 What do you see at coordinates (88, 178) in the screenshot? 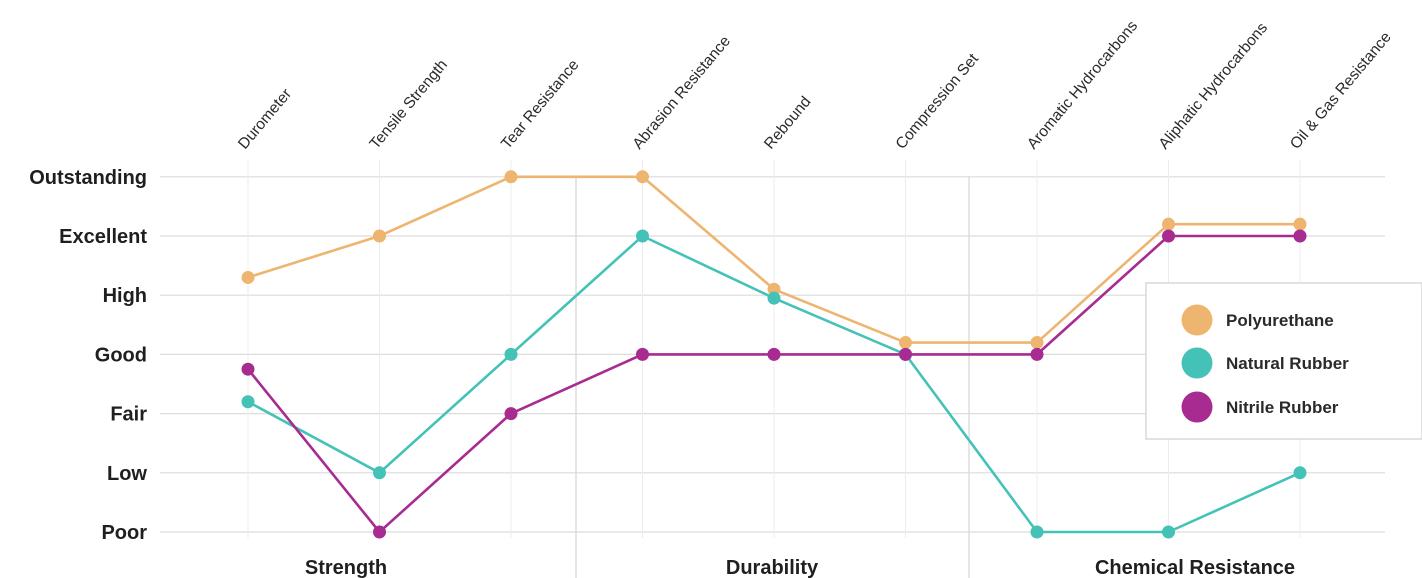
I see `y-tick-outstanding: Outstanding` at bounding box center [88, 178].